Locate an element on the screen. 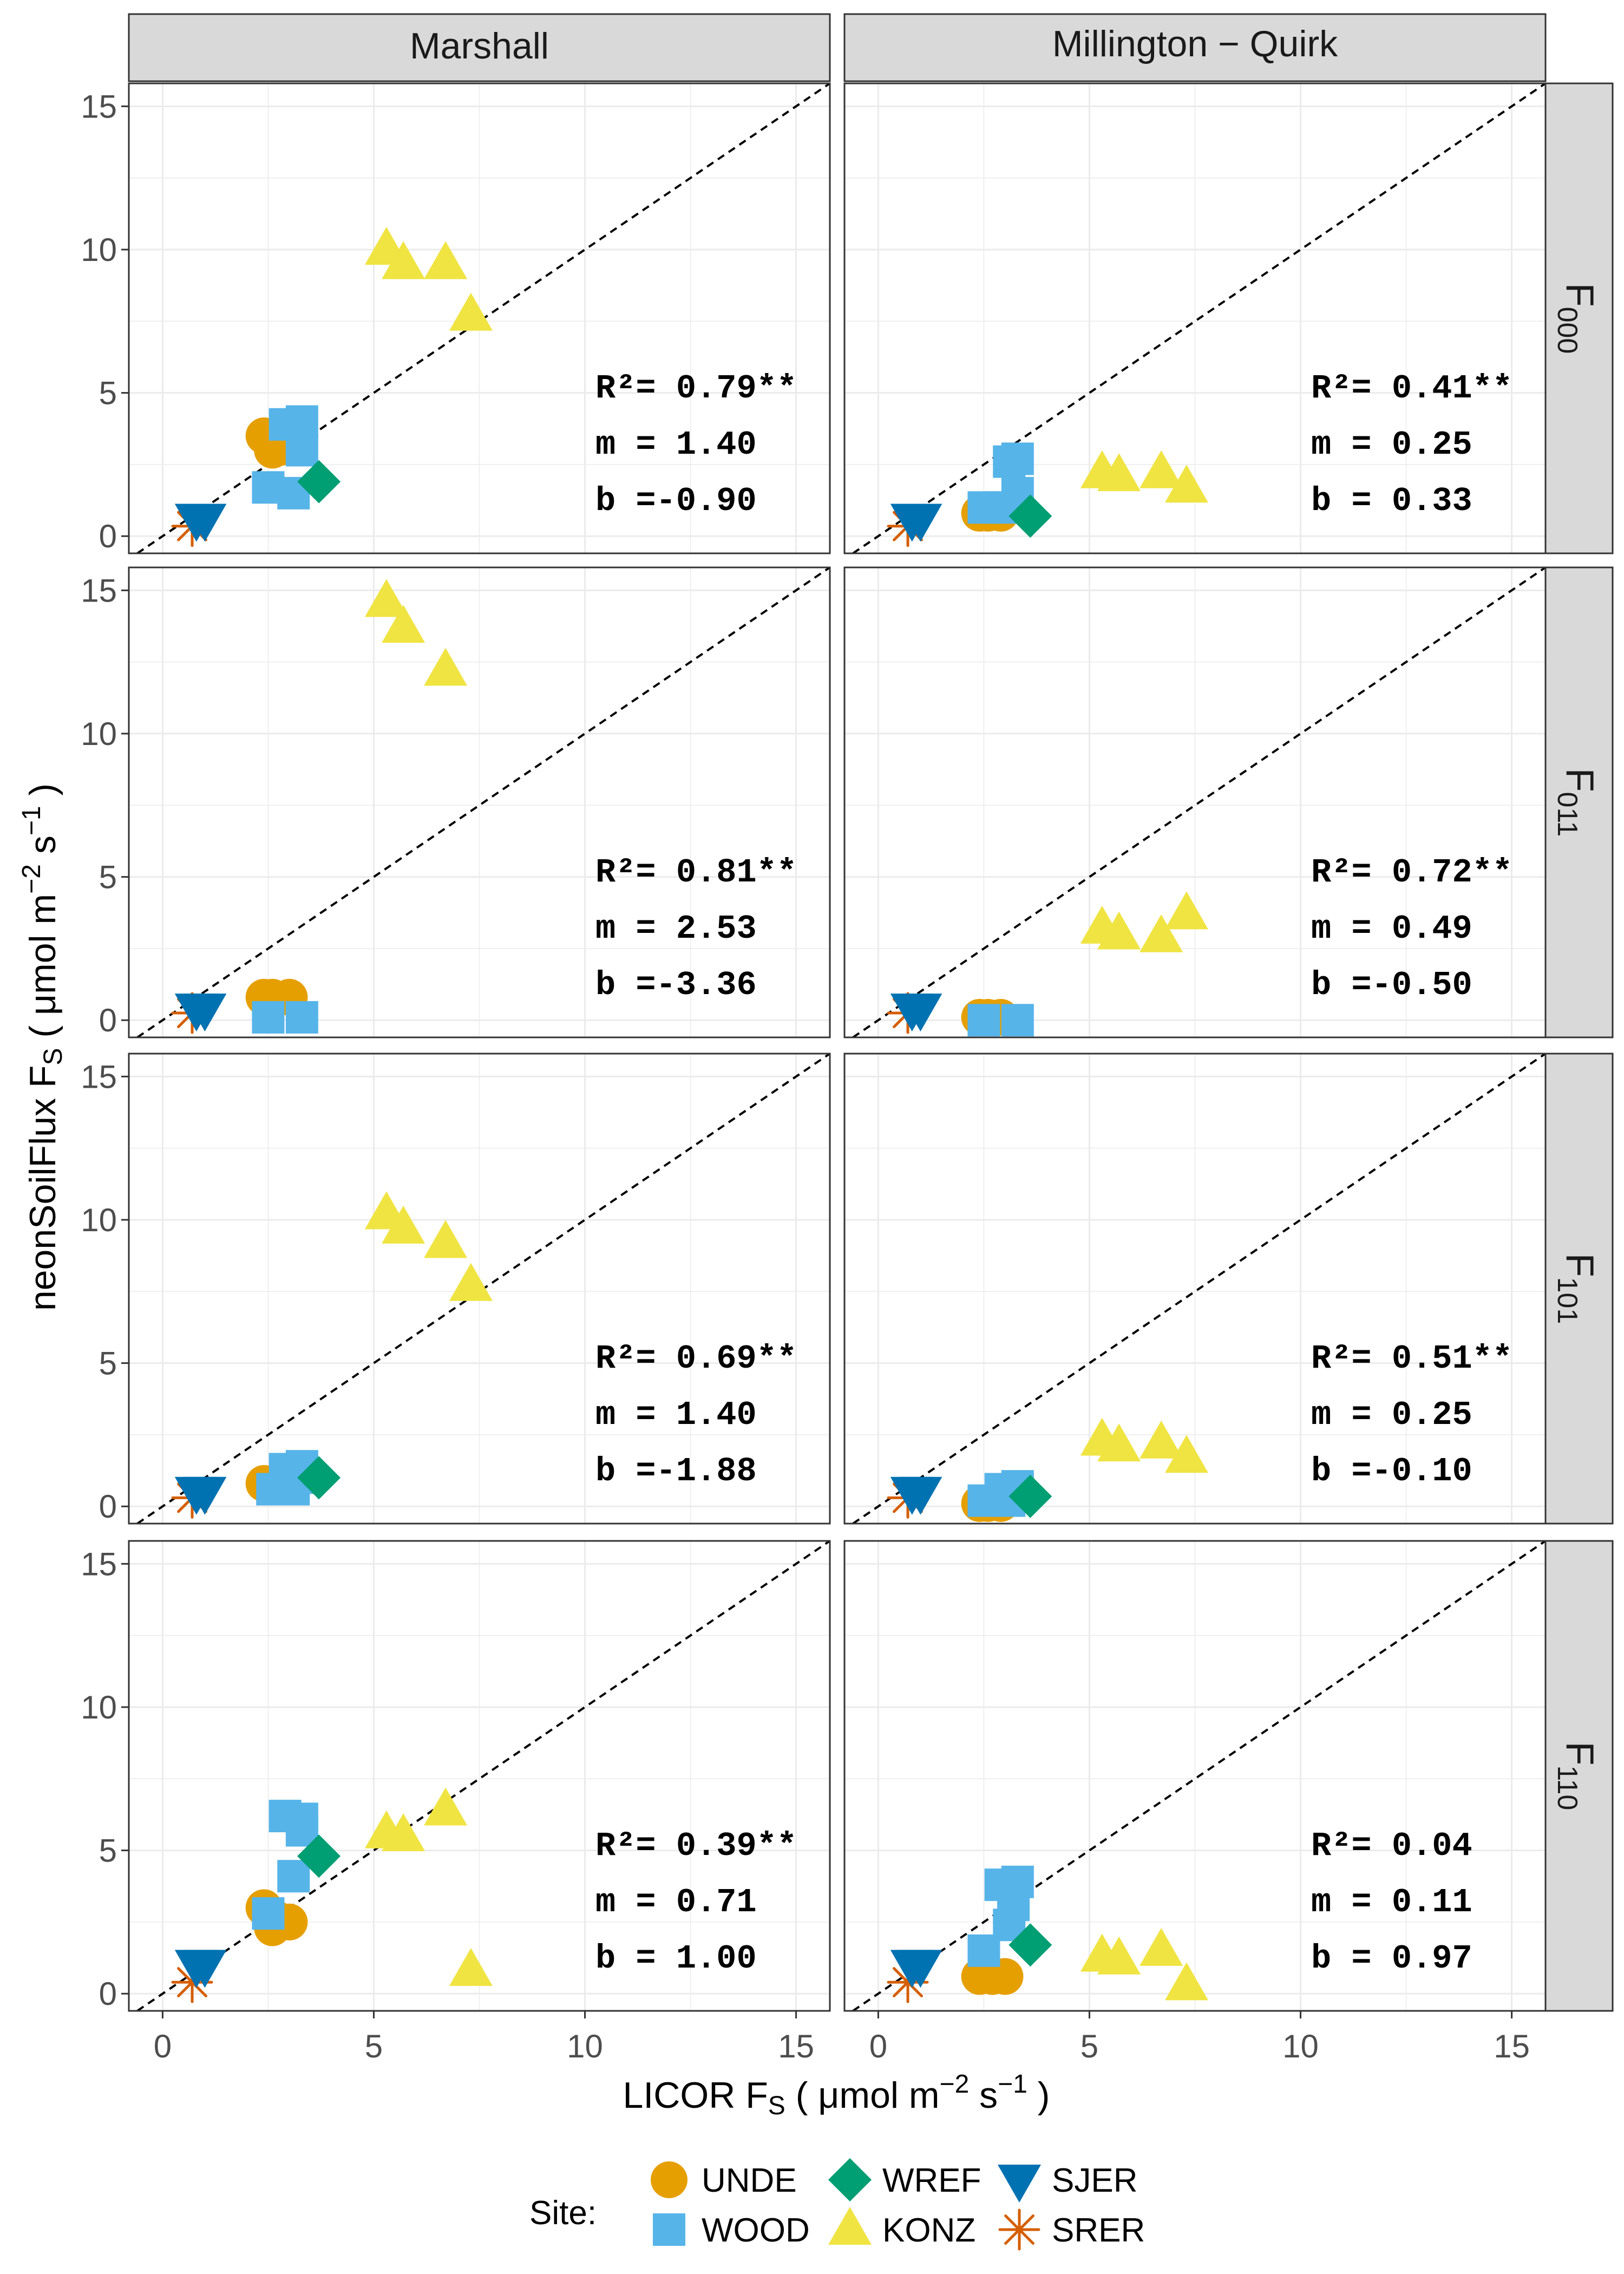  column-strip-1: Millington − Quirk is located at coordinates (1195, 48).